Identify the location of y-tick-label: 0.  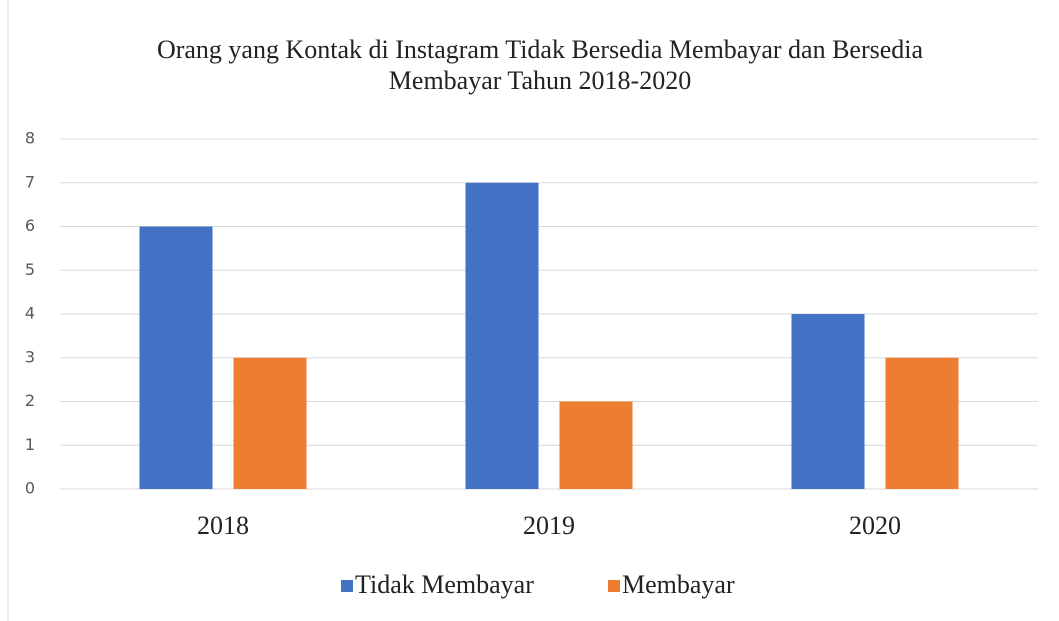
(30, 488).